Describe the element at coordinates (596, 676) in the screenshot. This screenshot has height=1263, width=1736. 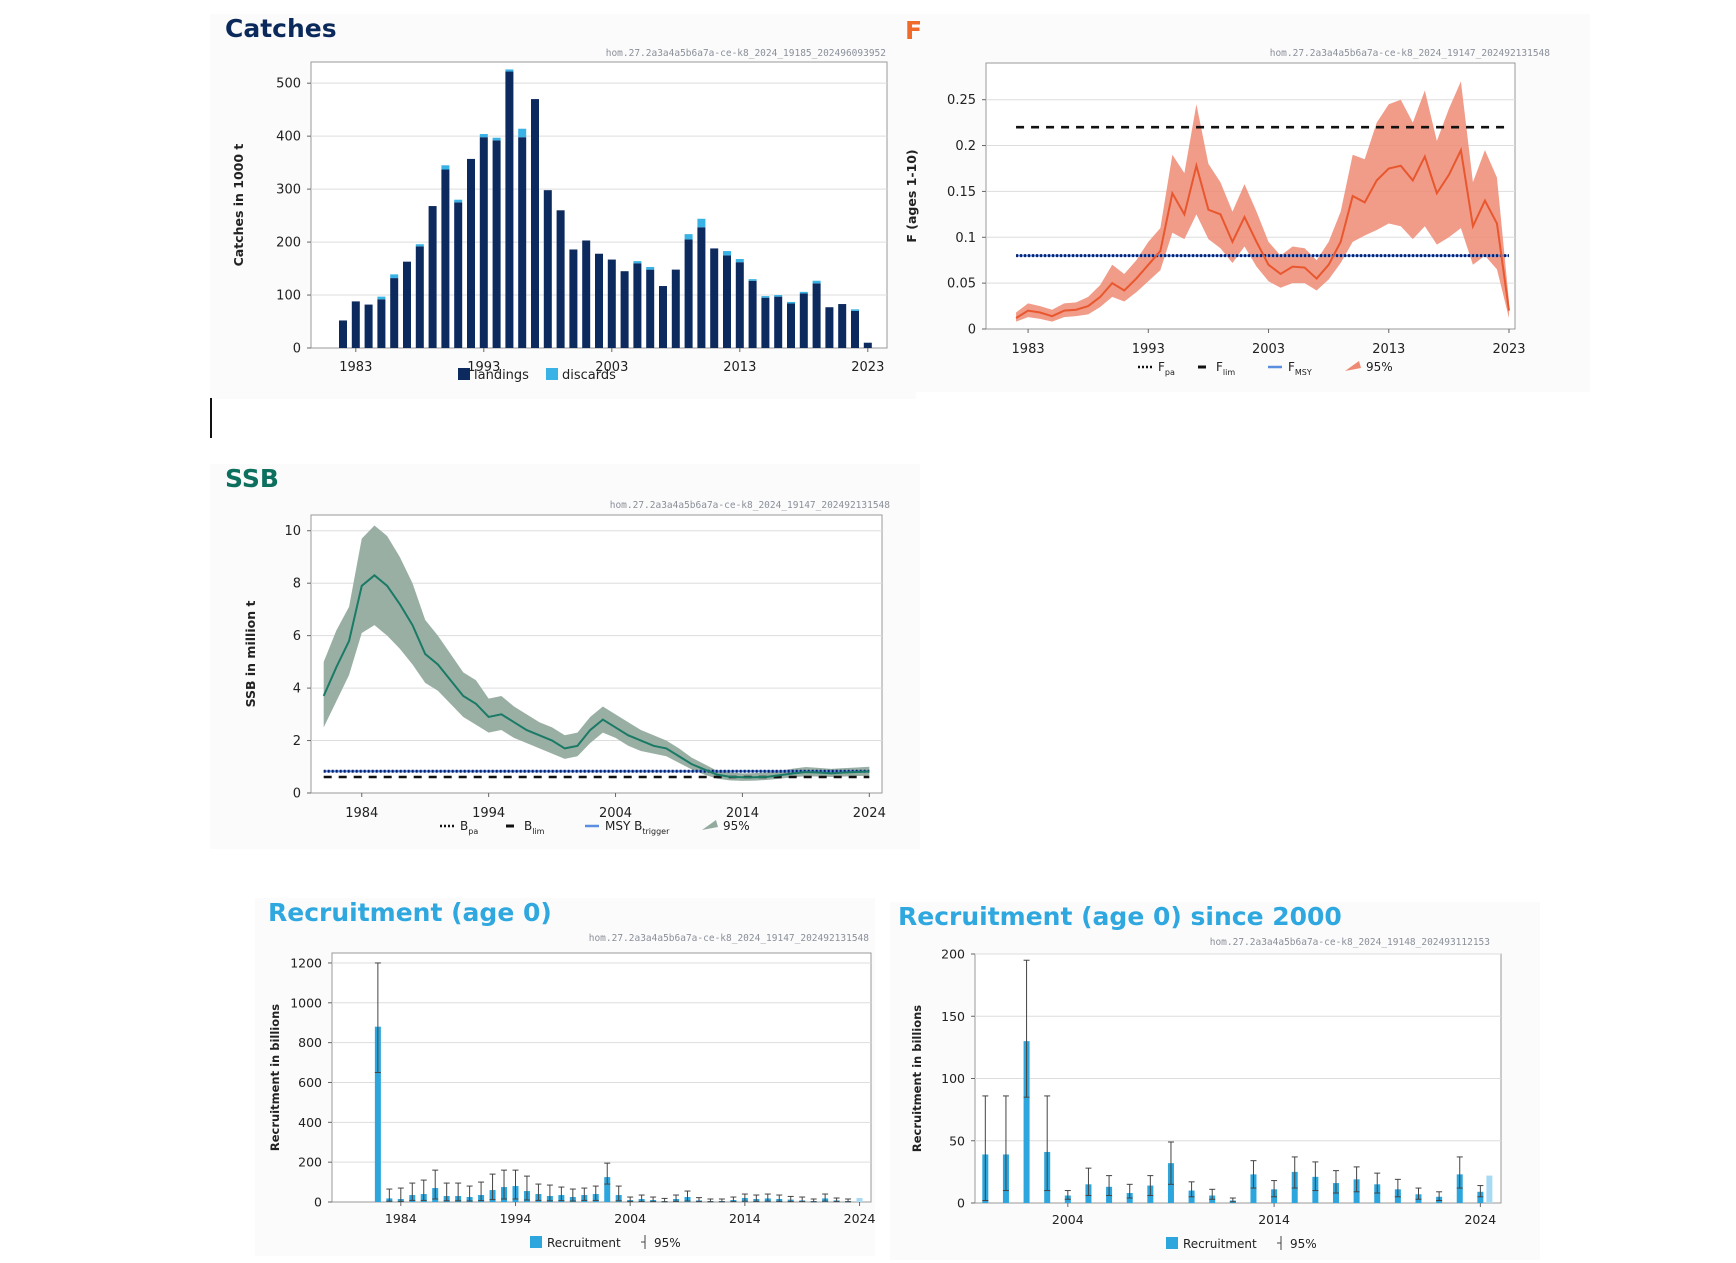
I see `ssb-series-line` at that location.